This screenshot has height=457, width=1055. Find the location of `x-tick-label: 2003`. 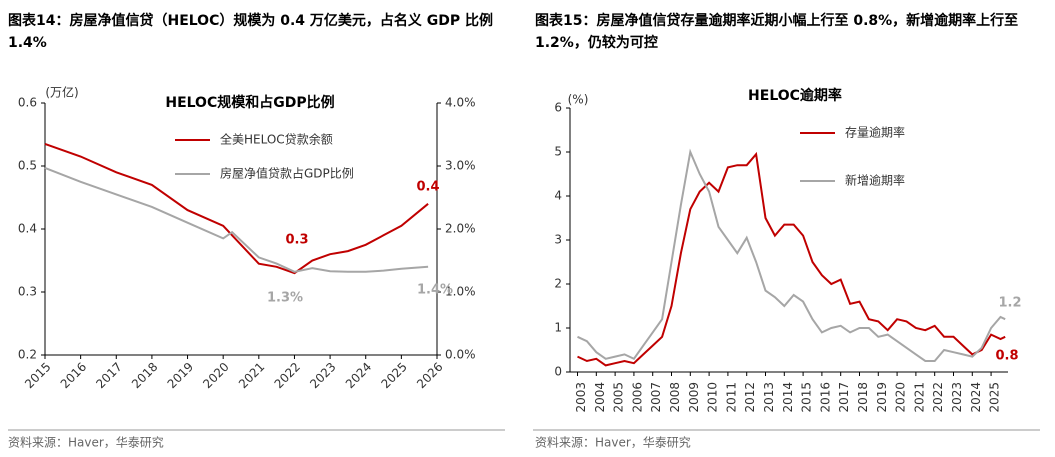

x-tick-label: 2003 is located at coordinates (581, 397).